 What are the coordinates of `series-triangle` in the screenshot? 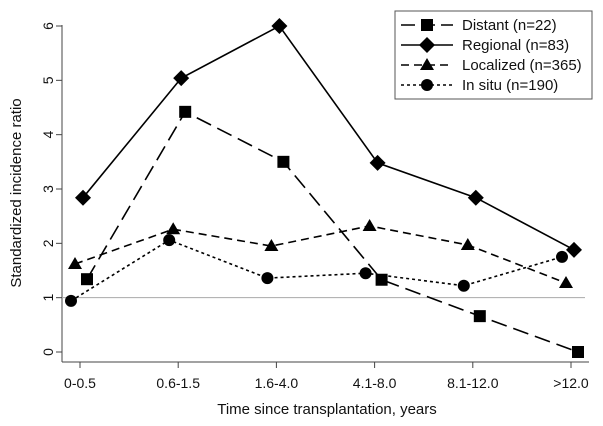 It's located at (320, 253).